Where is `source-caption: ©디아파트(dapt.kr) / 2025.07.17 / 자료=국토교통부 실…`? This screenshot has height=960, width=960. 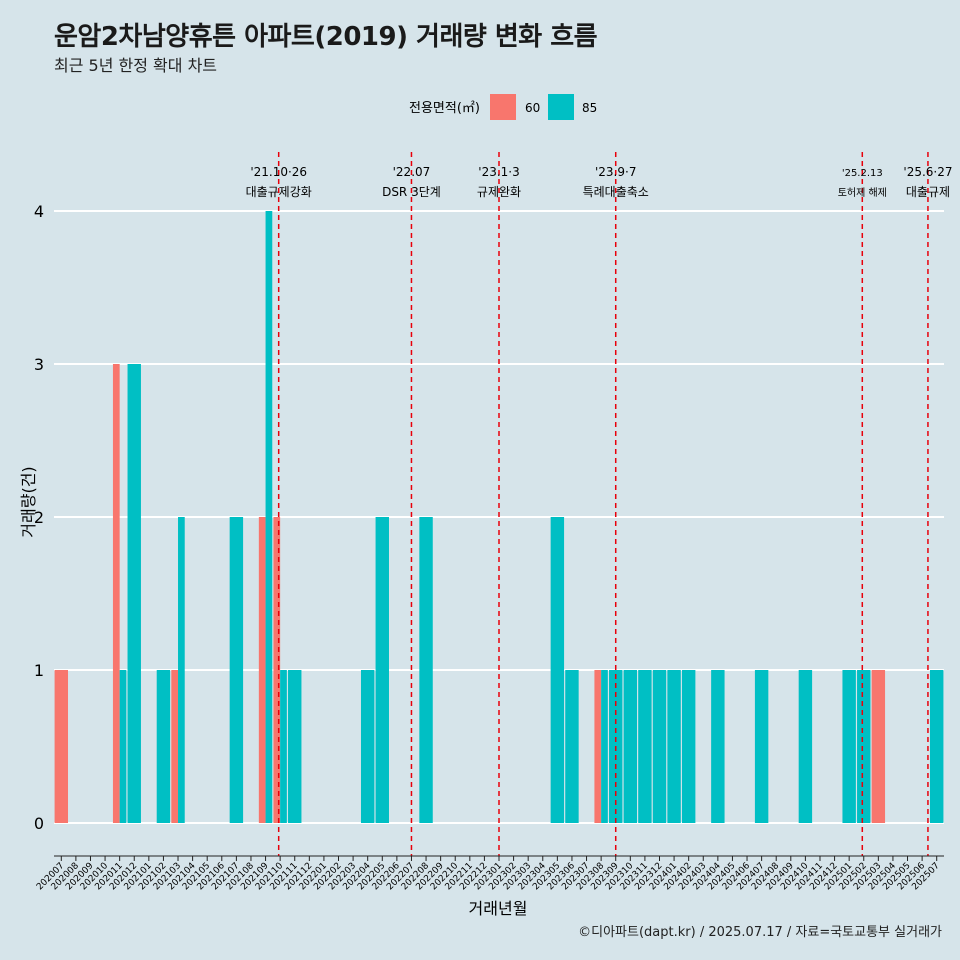
source-caption: ©디아파트(dapt.kr) / 2025.07.17 / 자료=국토교통부 실… is located at coordinates (760, 932).